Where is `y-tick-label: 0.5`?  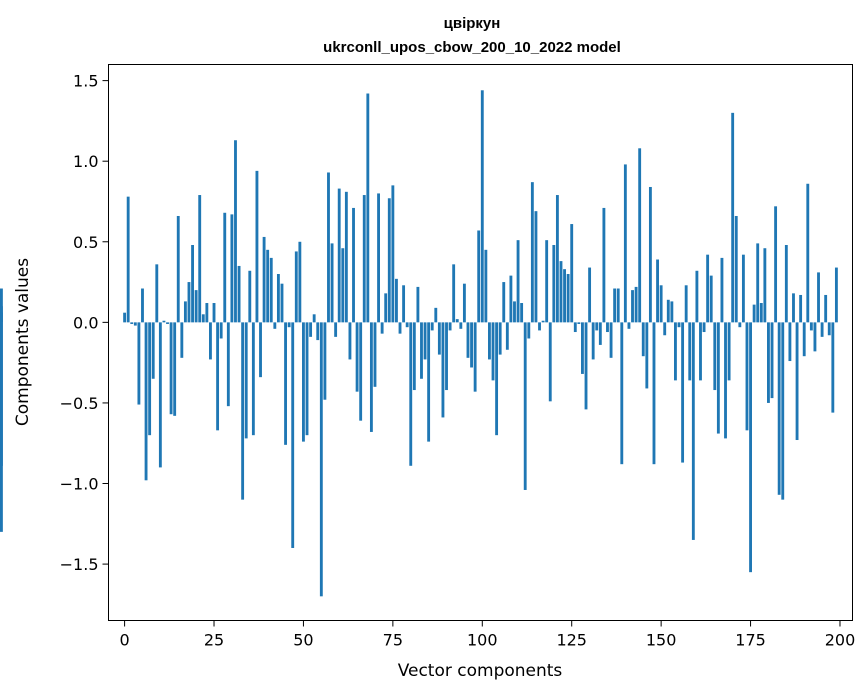 y-tick-label: 0.5 is located at coordinates (85, 242).